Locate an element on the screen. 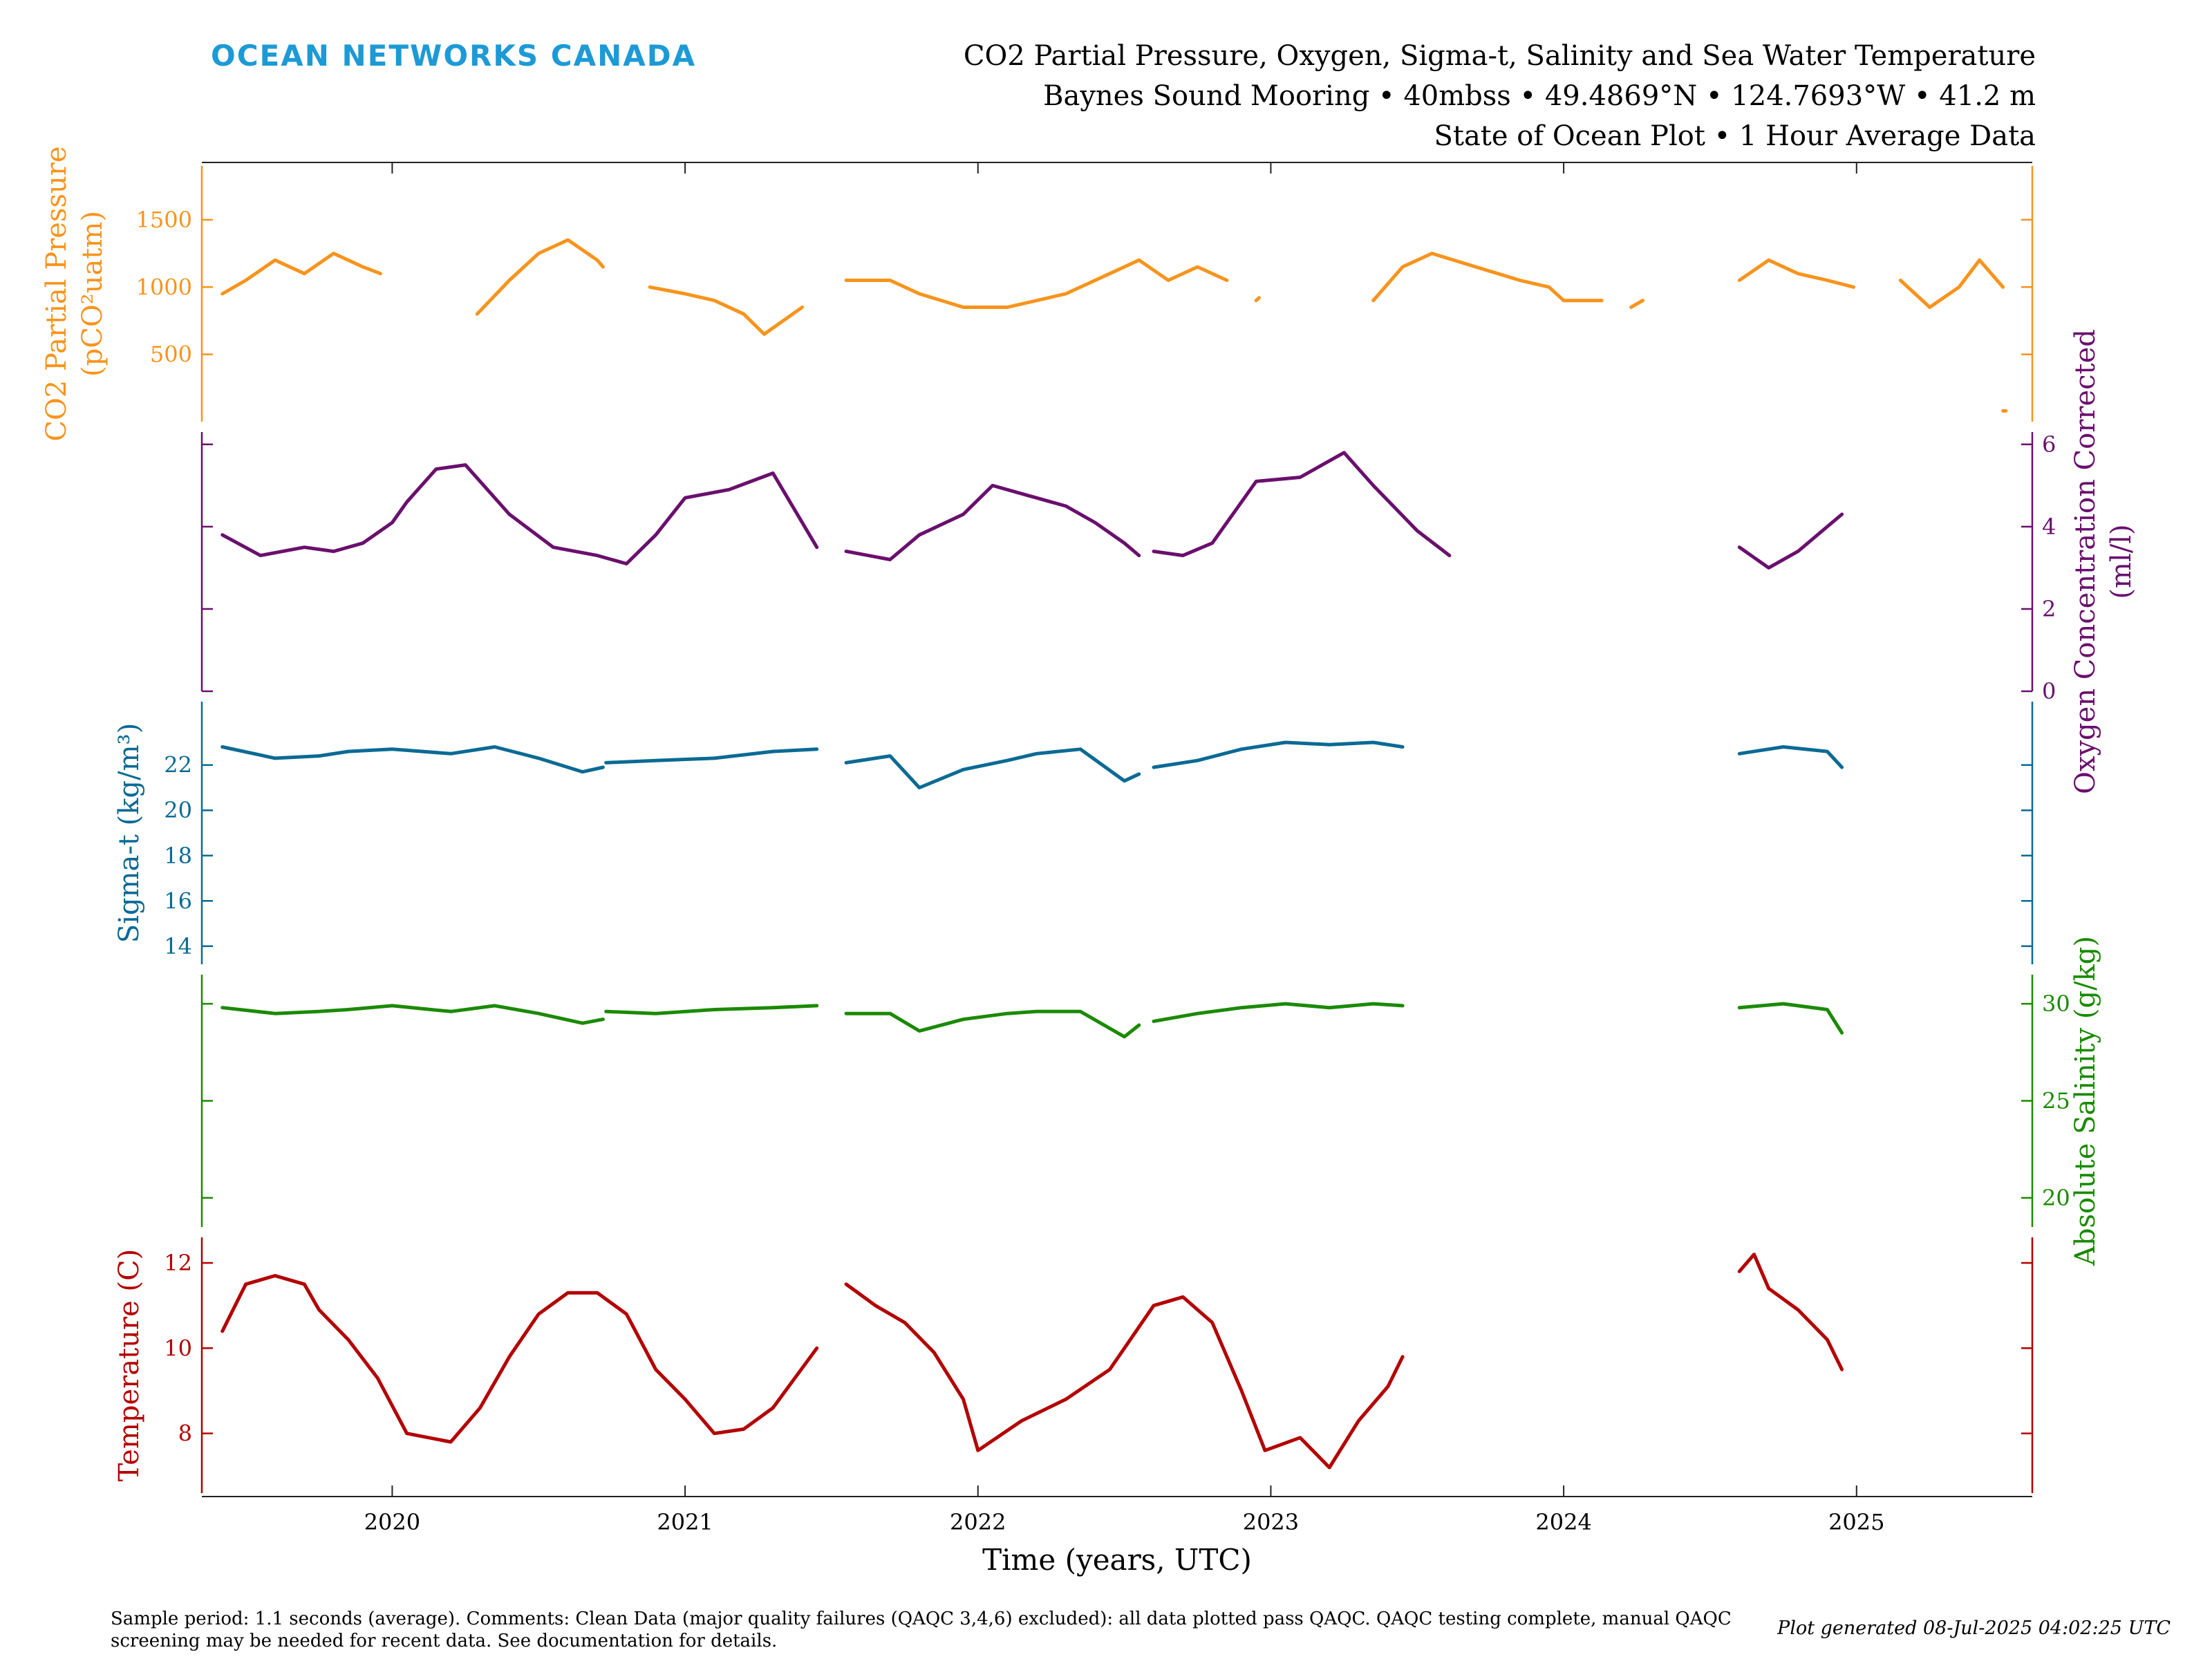 The height and width of the screenshot is (1659, 2212). co2-y-tick-label: 1000 is located at coordinates (164, 287).